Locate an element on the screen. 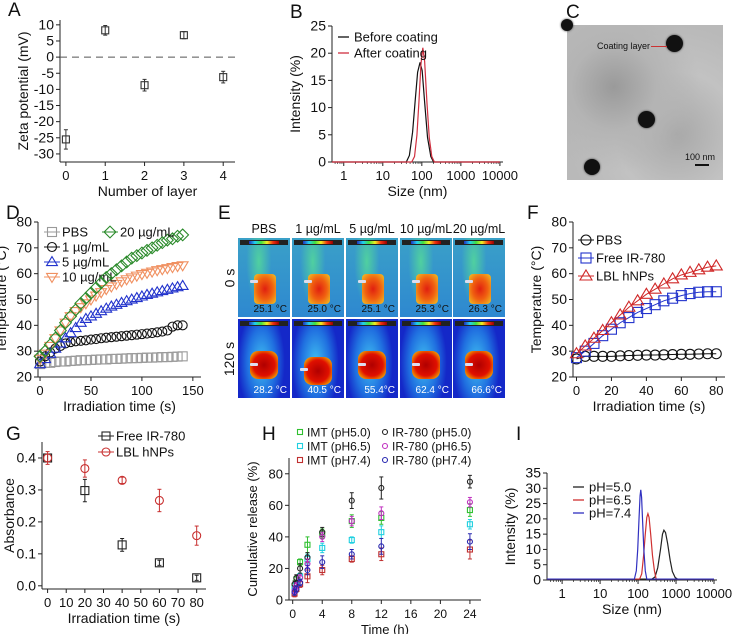 This screenshot has width=741, height=634. y-tick-label: 20 is located at coordinates (318, 53).